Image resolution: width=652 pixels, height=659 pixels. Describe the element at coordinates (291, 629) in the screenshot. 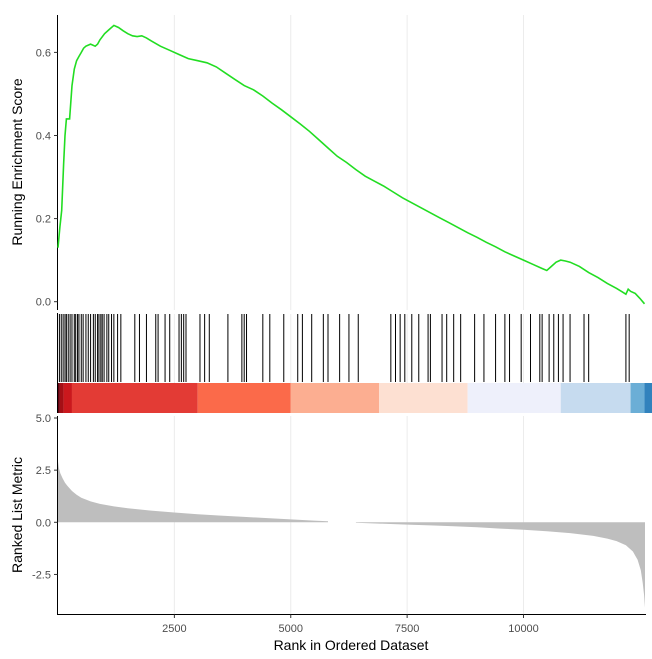

I see `x-tick-label: 5000` at that location.